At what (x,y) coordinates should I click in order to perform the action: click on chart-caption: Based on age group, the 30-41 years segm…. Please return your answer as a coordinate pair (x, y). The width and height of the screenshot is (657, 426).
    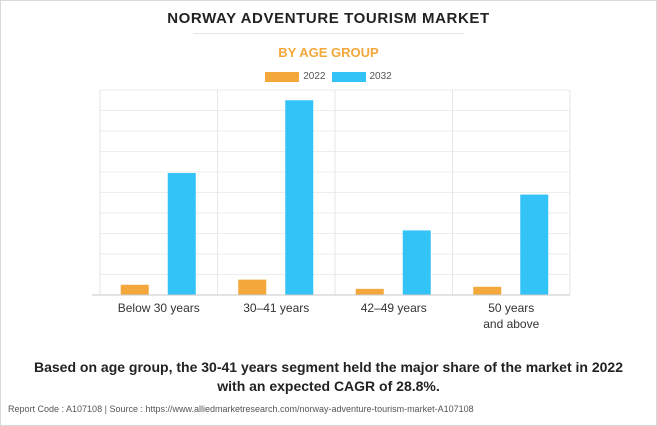
    Looking at the image, I should click on (328, 377).